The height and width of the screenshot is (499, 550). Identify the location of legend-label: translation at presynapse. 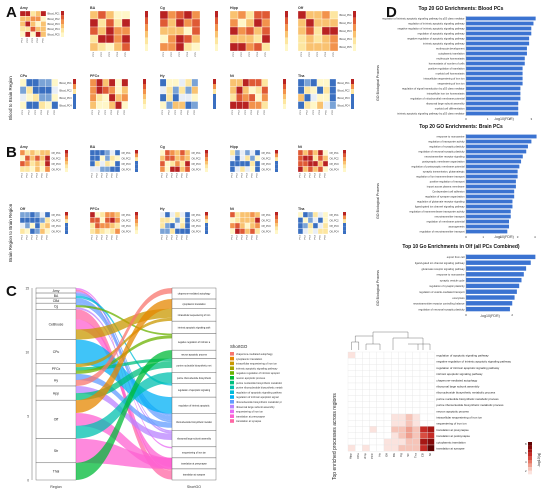
(251, 416).